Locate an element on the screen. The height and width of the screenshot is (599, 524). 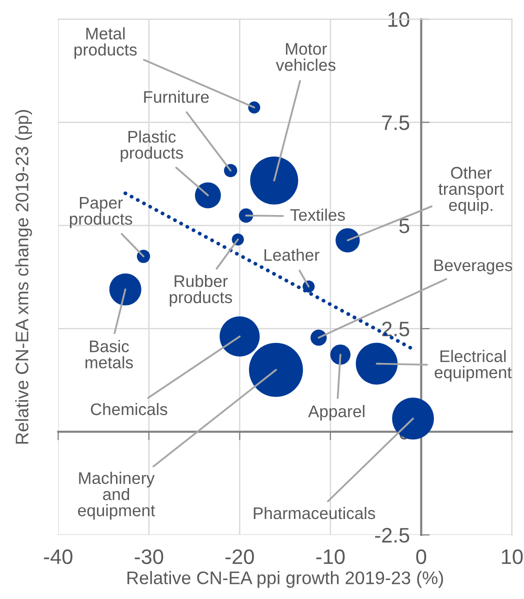
x-tick-label: -40 is located at coordinates (58, 556).